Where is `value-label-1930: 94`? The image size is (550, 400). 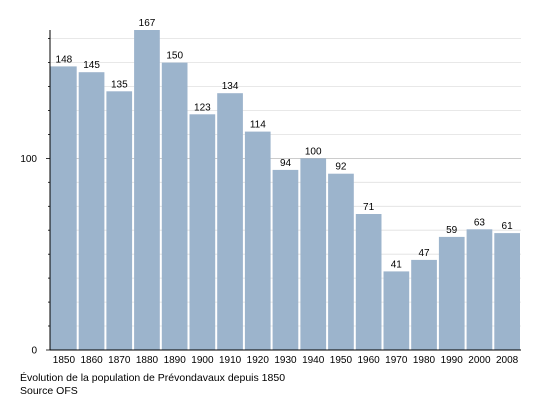
value-label-1930: 94 is located at coordinates (286, 163).